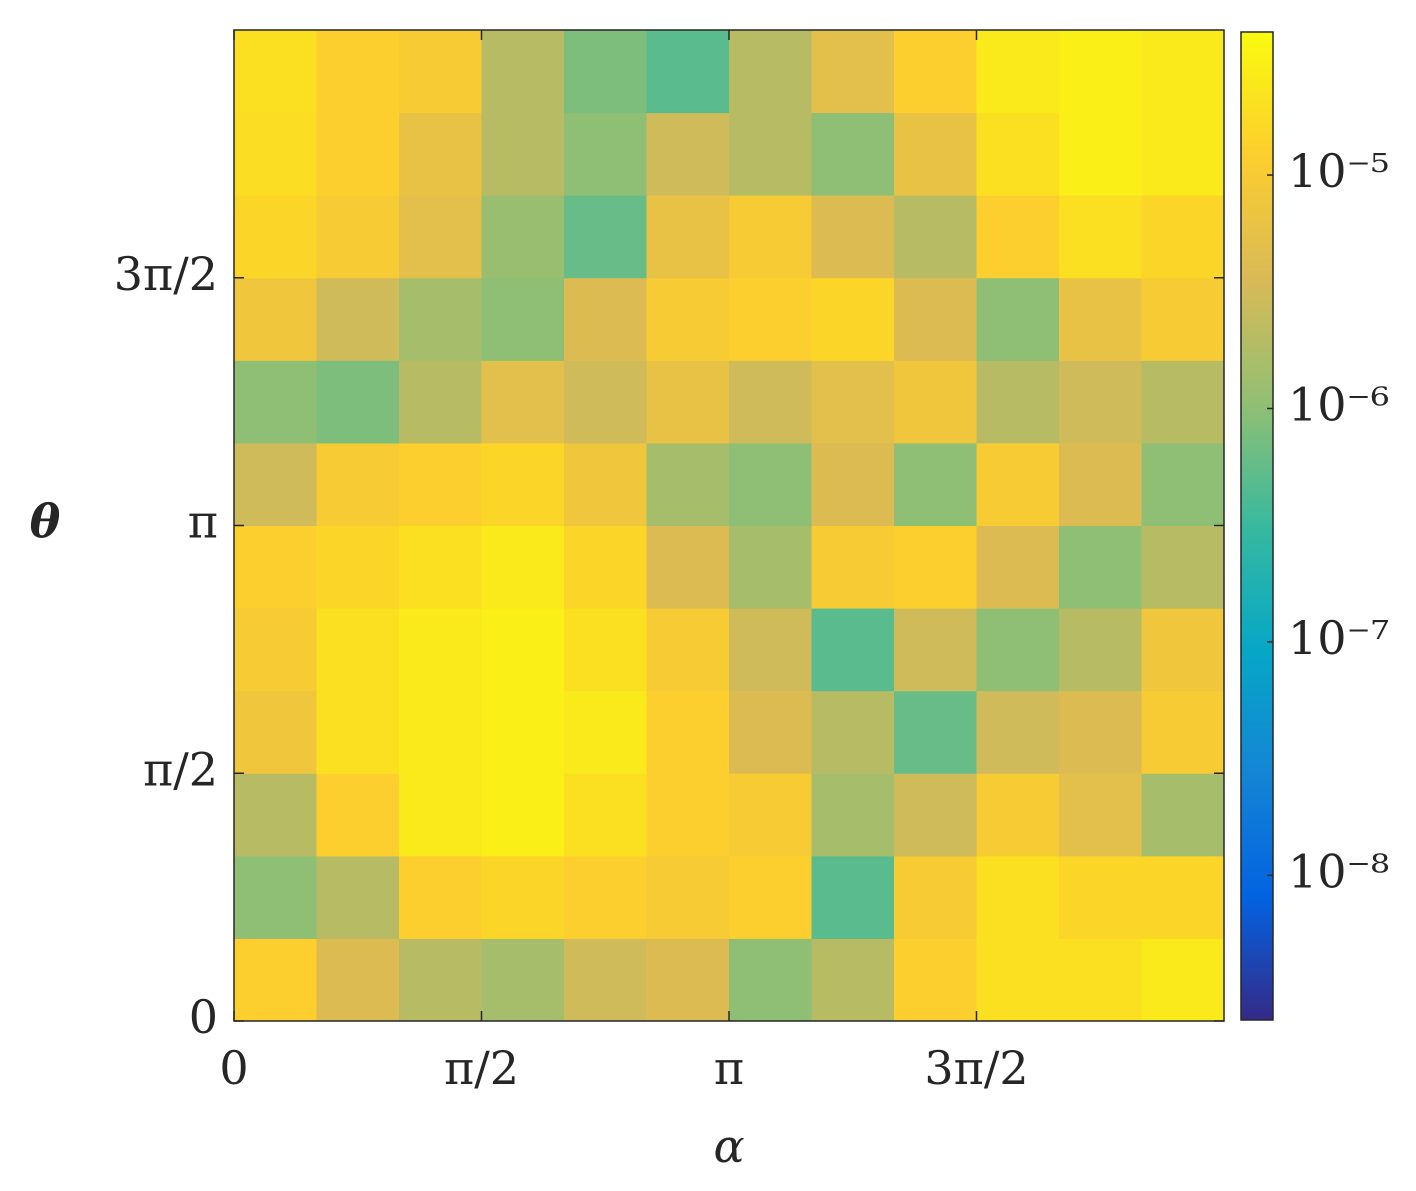  What do you see at coordinates (166, 274) in the screenshot?
I see `y-tick-label: 3π/2` at bounding box center [166, 274].